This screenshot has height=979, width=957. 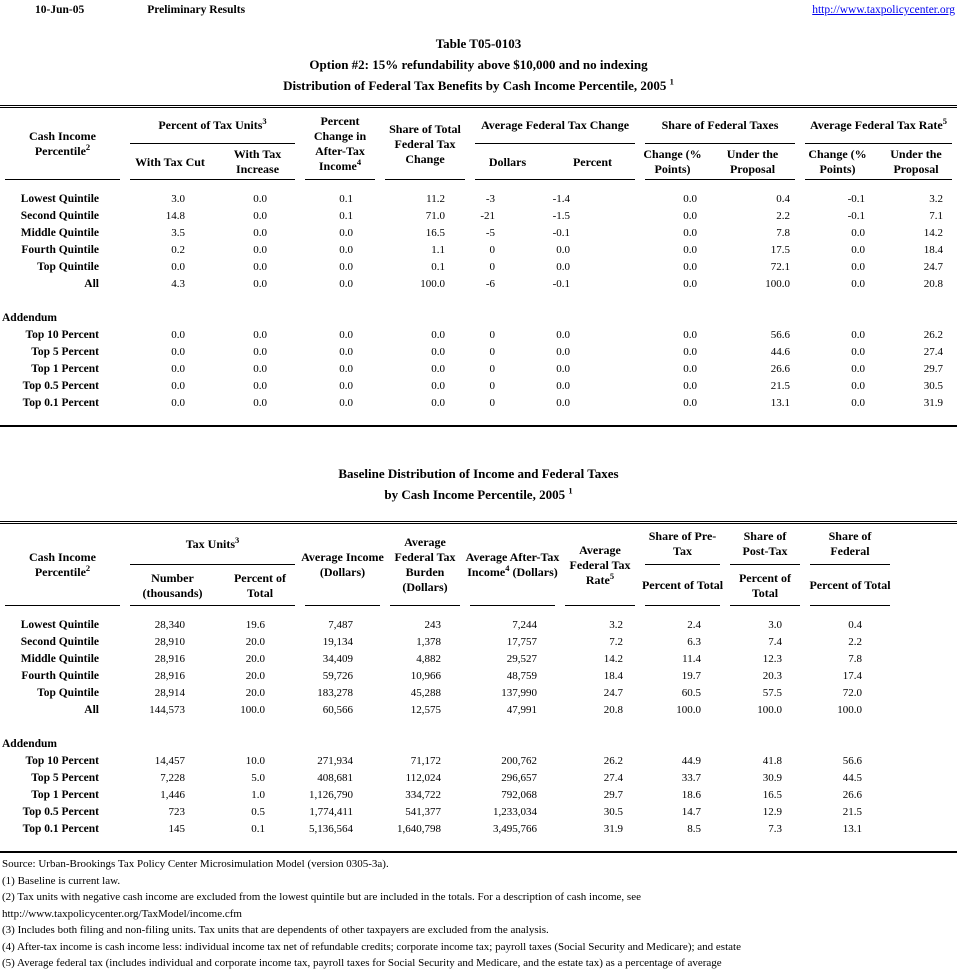 What do you see at coordinates (783, 198) in the screenshot?
I see `cell-value: 0.4` at bounding box center [783, 198].